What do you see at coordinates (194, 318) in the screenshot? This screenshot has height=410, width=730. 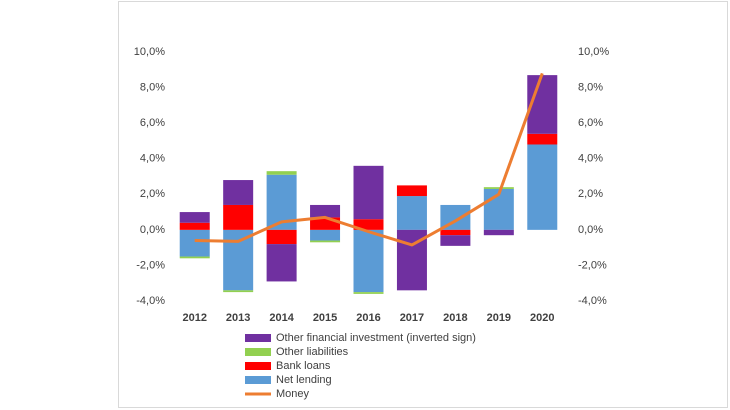 I see `x-tick-label: 2012` at bounding box center [194, 318].